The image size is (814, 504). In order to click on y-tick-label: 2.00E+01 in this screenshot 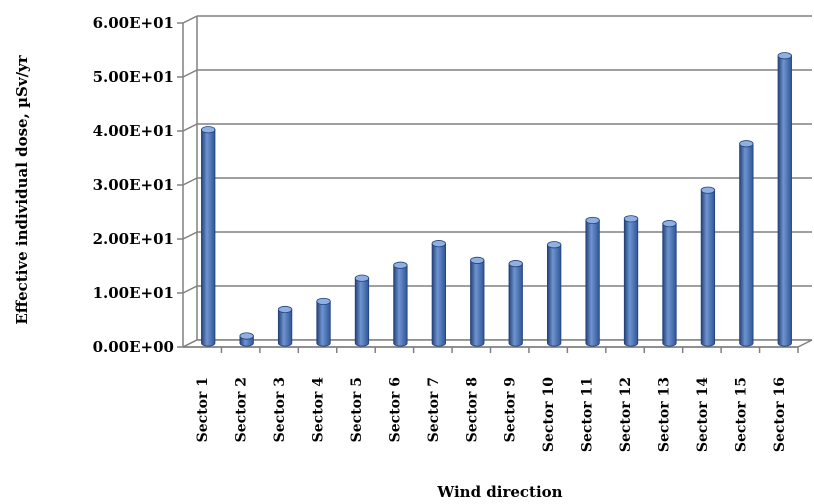, I will do `click(133, 239)`.